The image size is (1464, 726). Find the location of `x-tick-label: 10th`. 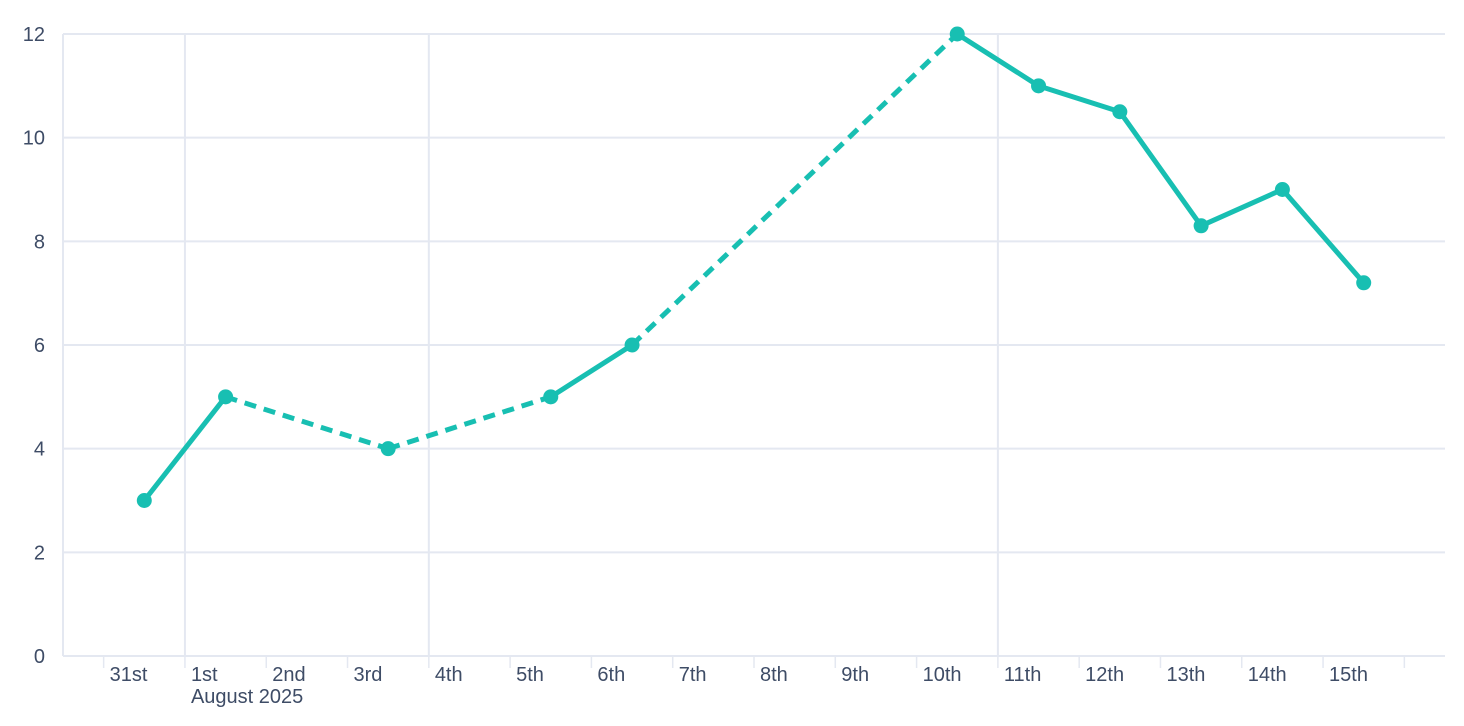

x-tick-label: 10th is located at coordinates (942, 675).